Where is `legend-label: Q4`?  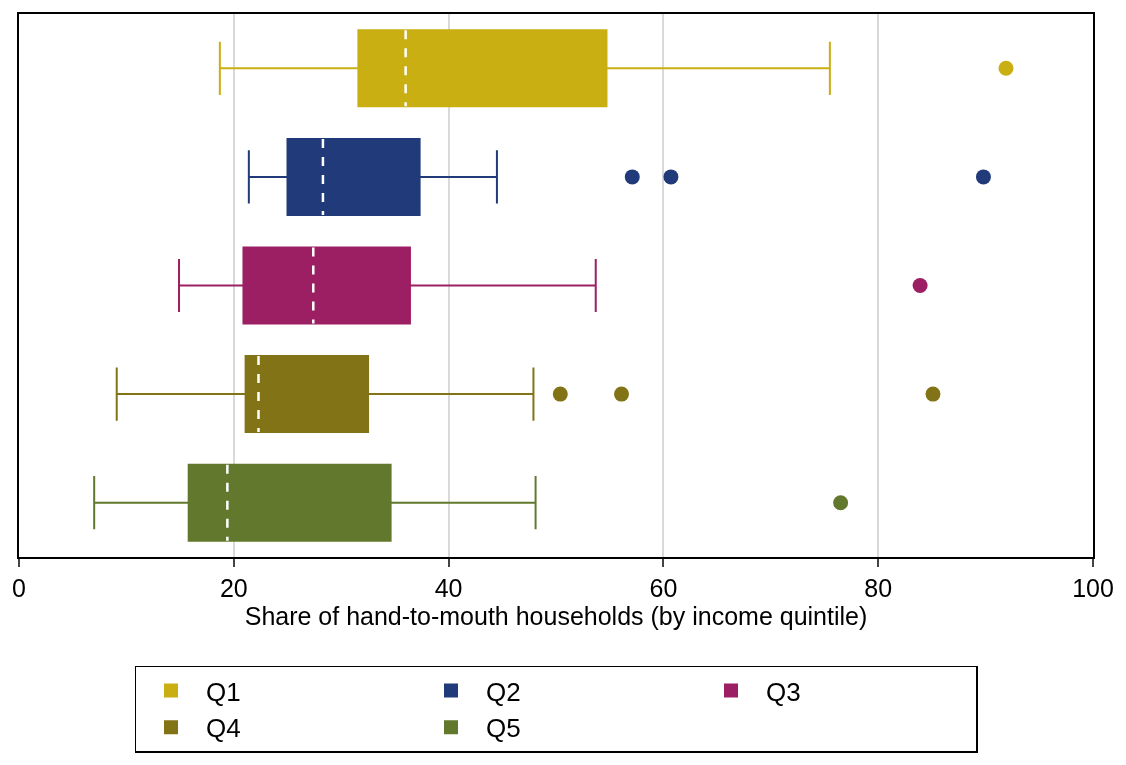
legend-label: Q4 is located at coordinates (223, 728).